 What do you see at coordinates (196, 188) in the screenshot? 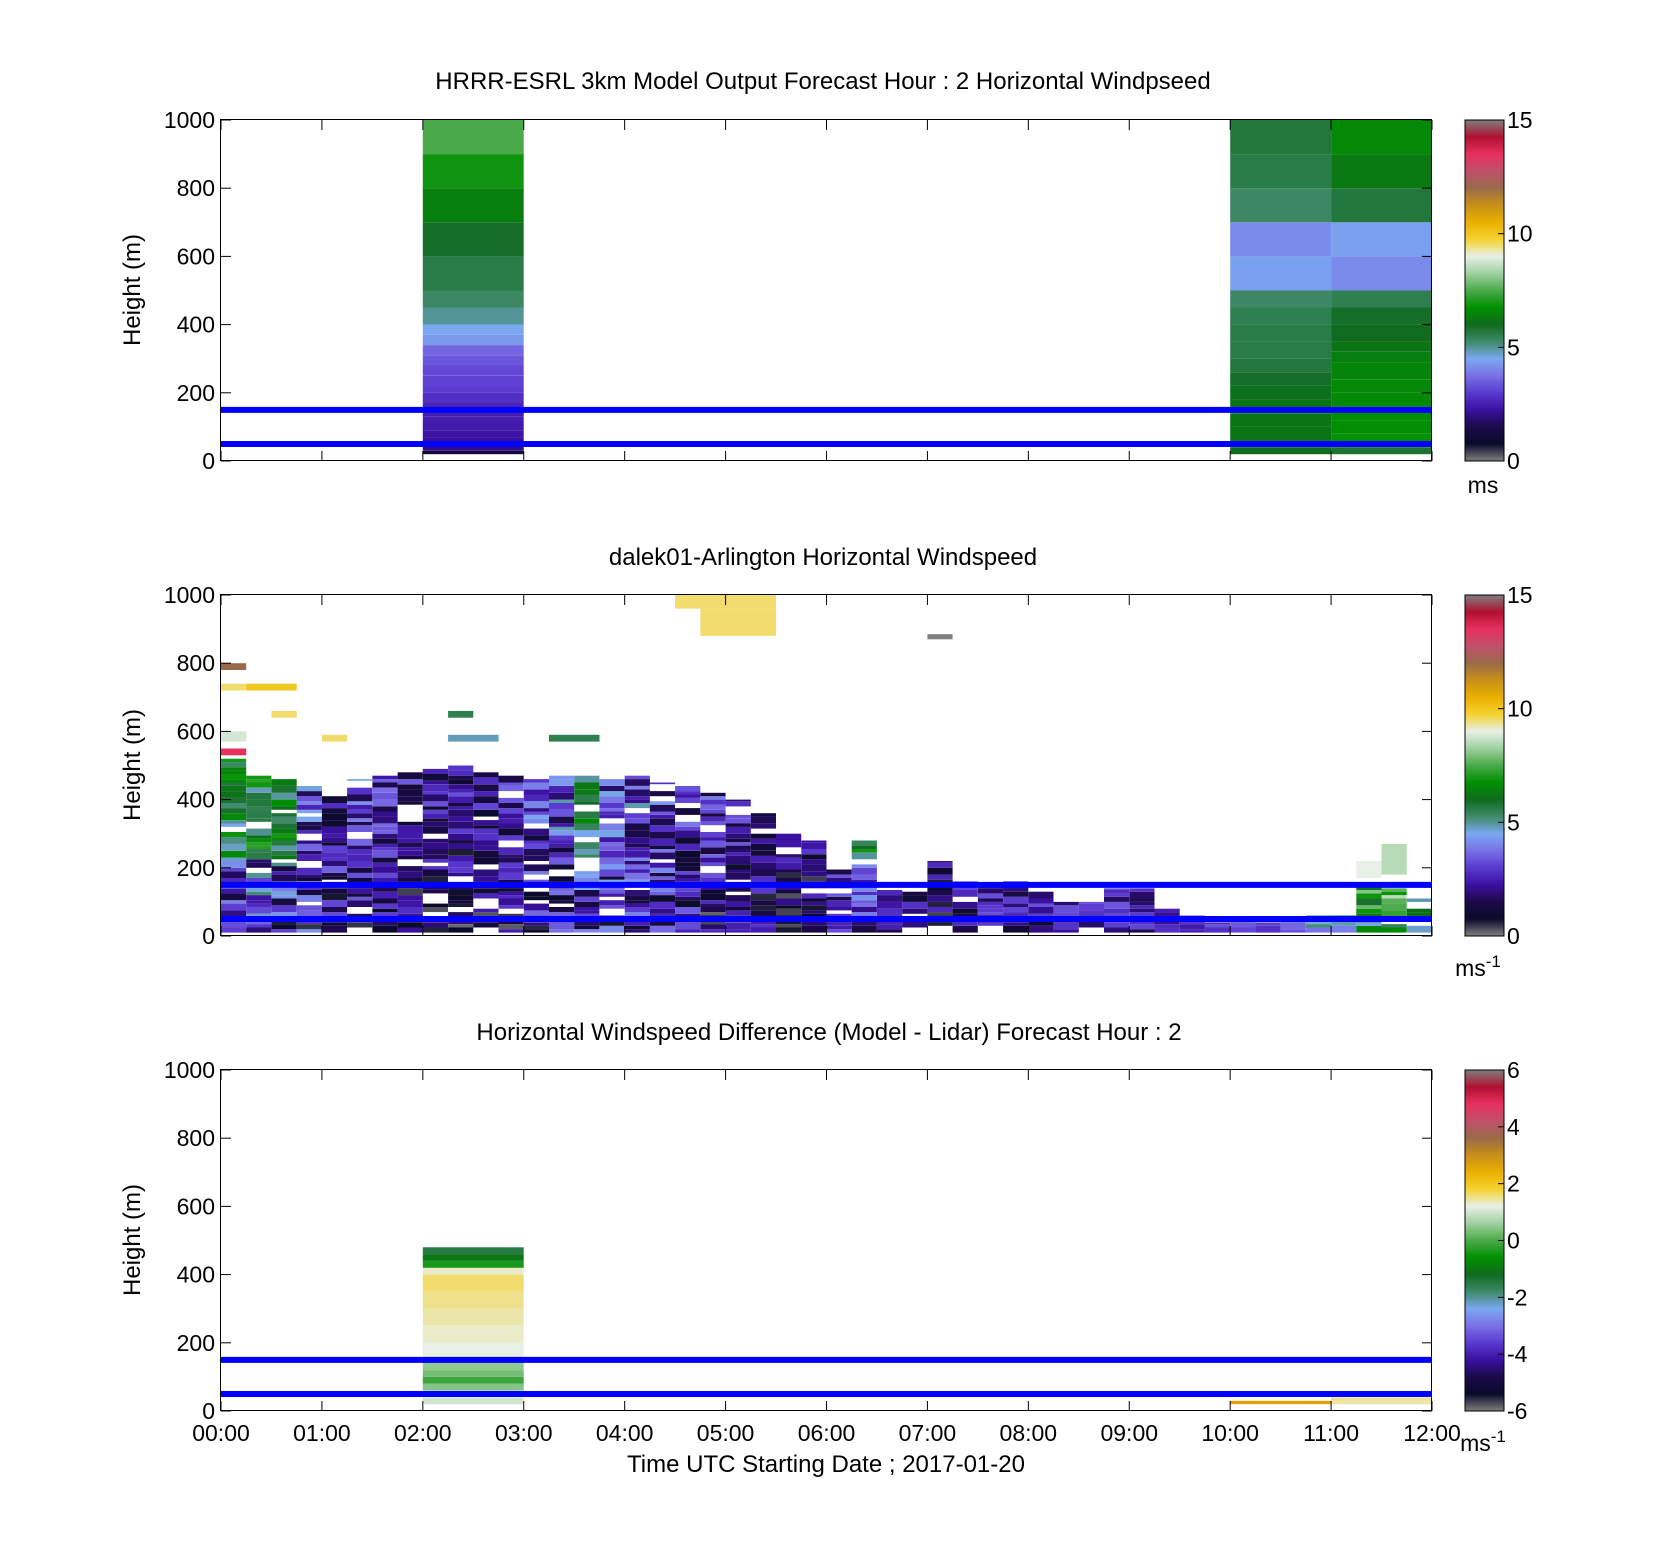
I see `y-tick-label: 800` at bounding box center [196, 188].